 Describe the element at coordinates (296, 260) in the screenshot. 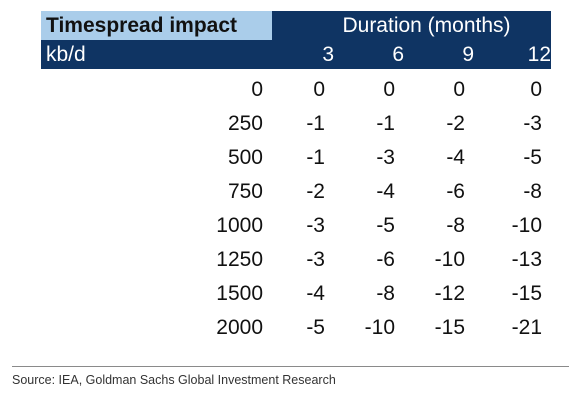

I see `table-row: 1250 -3 -6 -10 -13` at that location.